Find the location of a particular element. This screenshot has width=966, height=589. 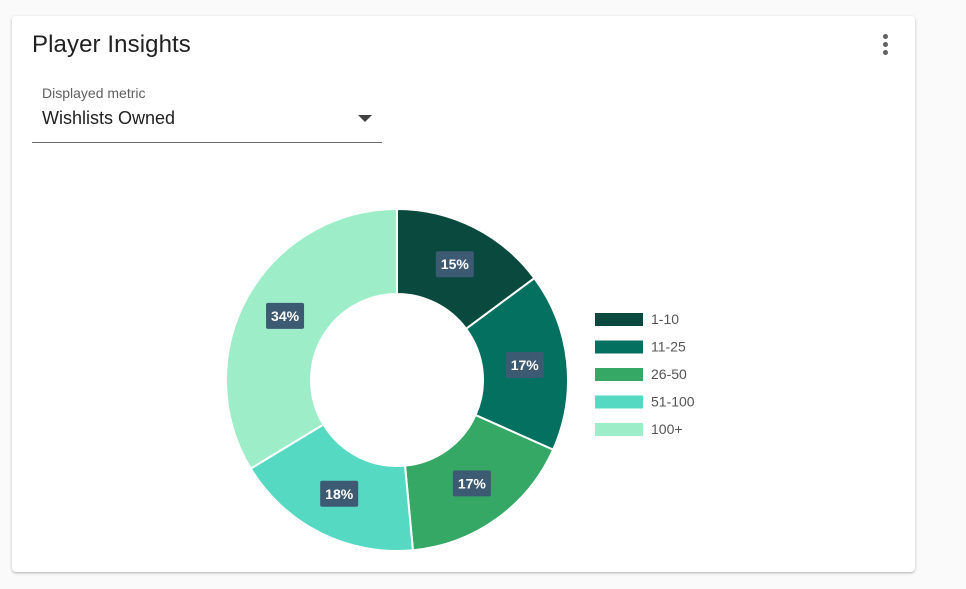

more-options-button is located at coordinates (885, 46).